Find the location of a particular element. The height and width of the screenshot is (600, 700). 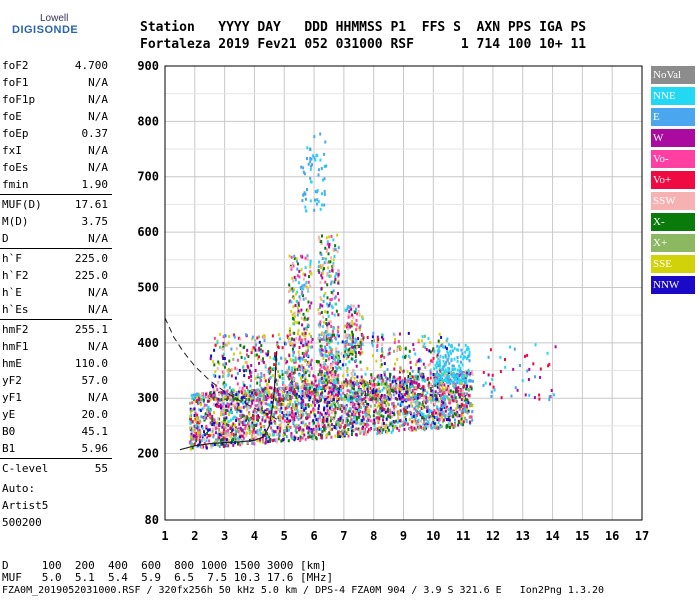

x-tick-label: 16 is located at coordinates (612, 536).